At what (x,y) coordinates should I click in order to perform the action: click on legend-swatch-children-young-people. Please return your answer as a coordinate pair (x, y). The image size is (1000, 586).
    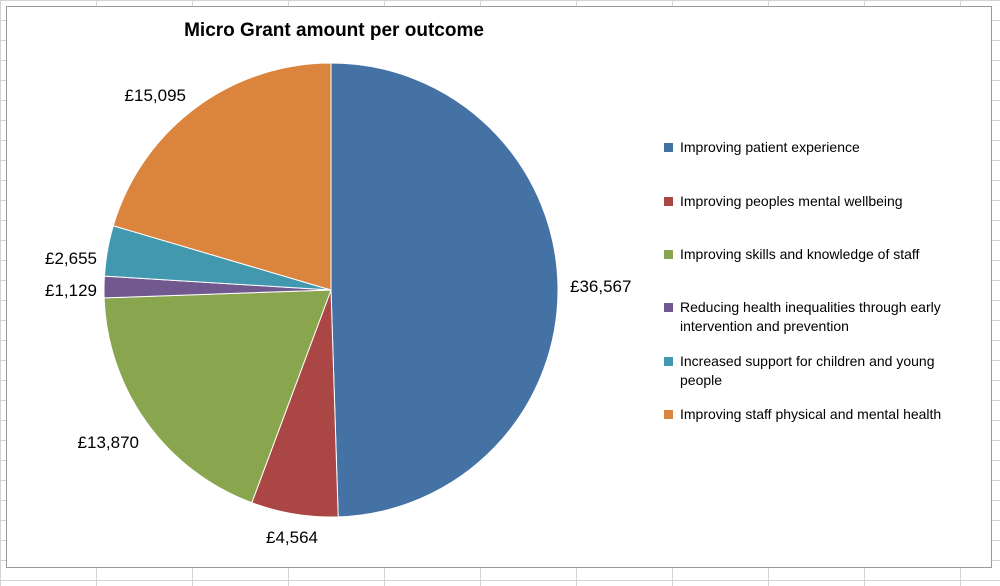
    Looking at the image, I should click on (668, 361).